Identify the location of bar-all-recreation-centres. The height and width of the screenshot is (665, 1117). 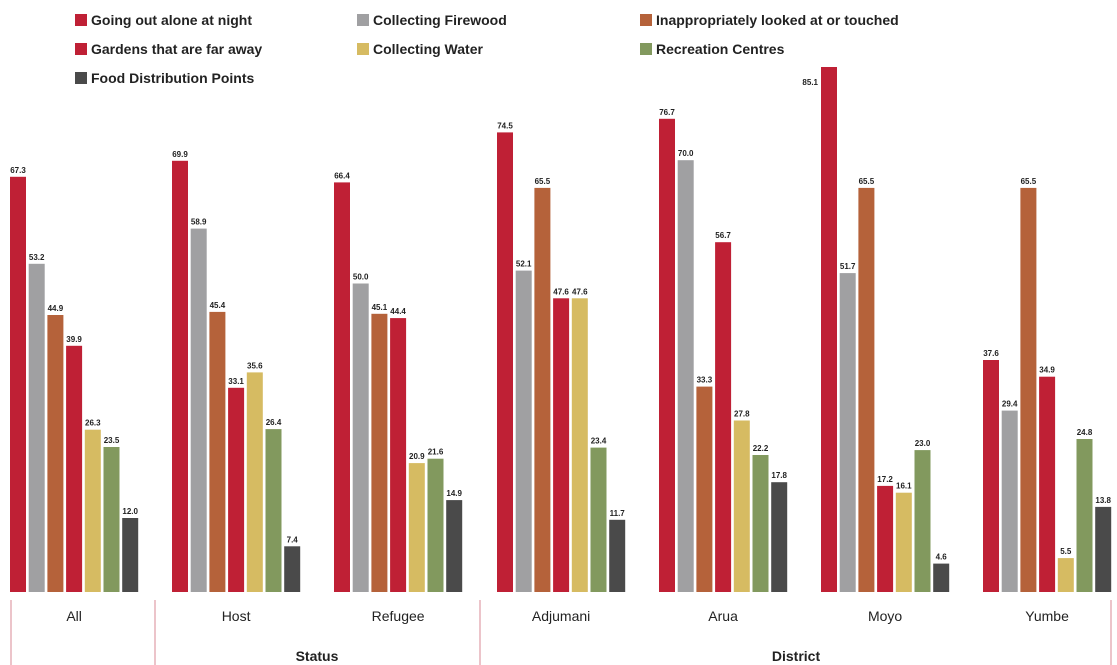
(111, 519).